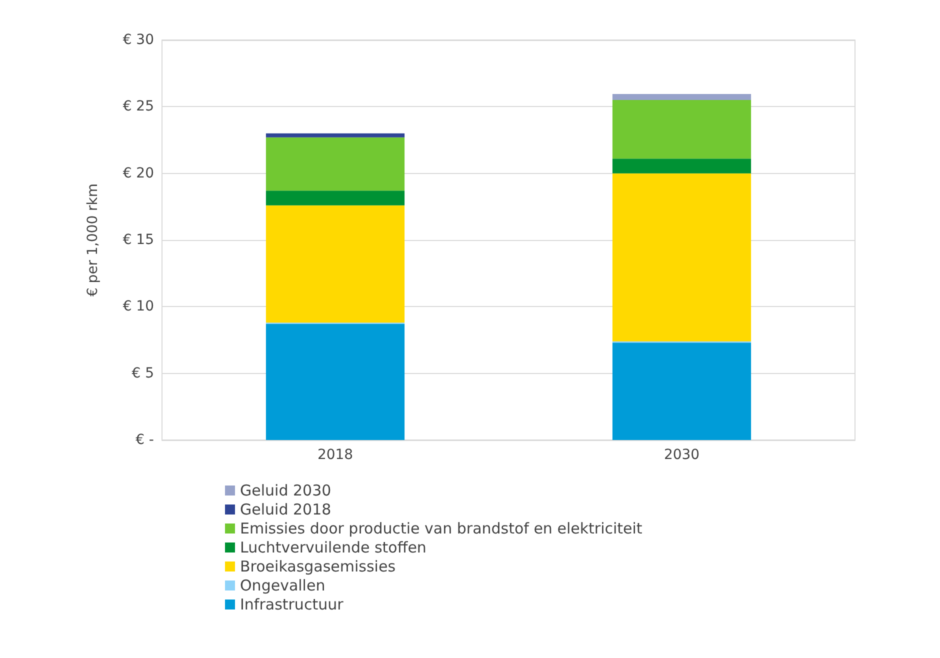 The height and width of the screenshot is (658, 940). I want to click on legend-label: Ongevallen, so click(283, 585).